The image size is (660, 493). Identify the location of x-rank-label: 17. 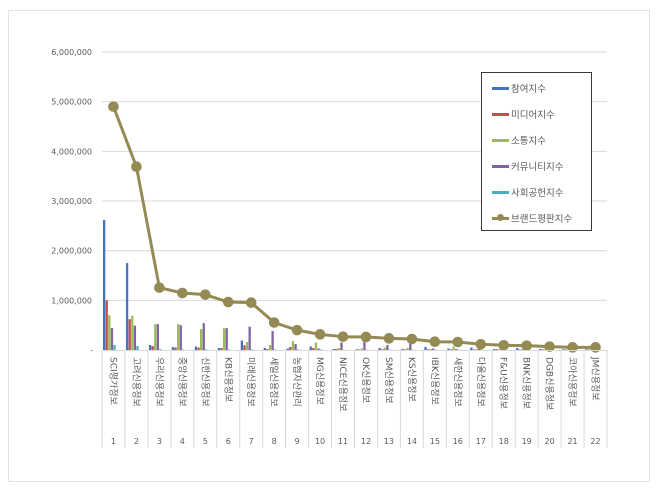
(481, 441).